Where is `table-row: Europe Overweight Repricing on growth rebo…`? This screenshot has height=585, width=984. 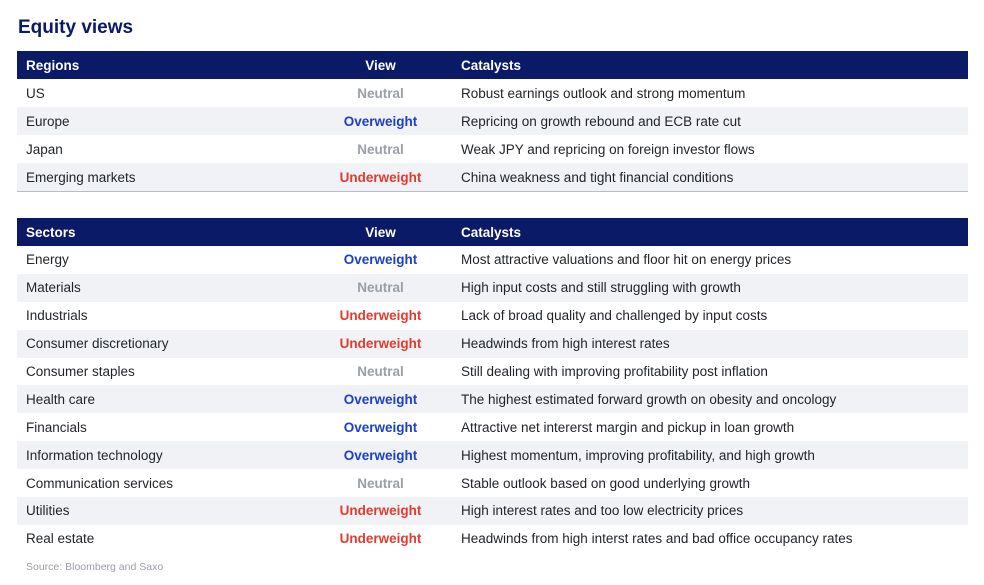
table-row: Europe Overweight Repricing on growth rebo… is located at coordinates (492, 121).